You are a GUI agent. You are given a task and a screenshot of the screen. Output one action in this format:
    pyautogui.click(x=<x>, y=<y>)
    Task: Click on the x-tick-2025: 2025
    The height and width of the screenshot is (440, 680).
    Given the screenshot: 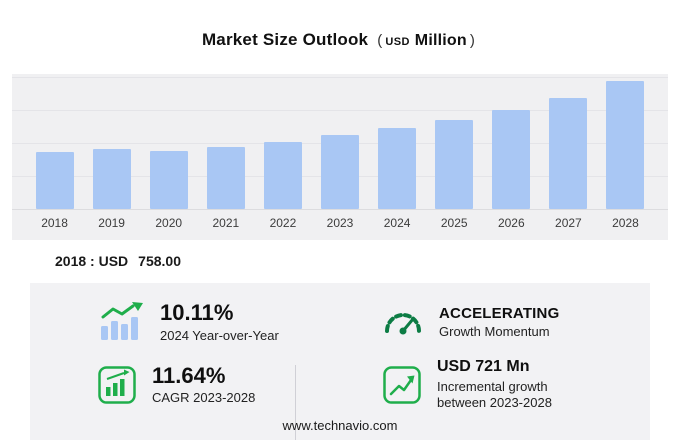 What is the action you would take?
    pyautogui.click(x=454, y=223)
    